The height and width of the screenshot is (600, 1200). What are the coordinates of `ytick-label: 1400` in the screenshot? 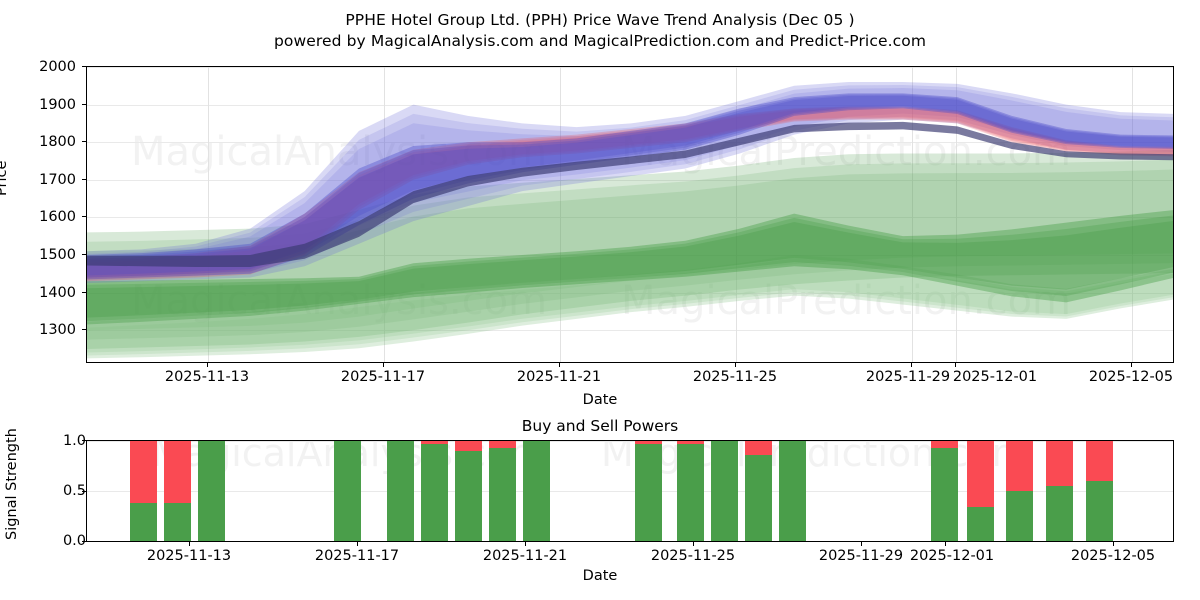 It's located at (57, 292).